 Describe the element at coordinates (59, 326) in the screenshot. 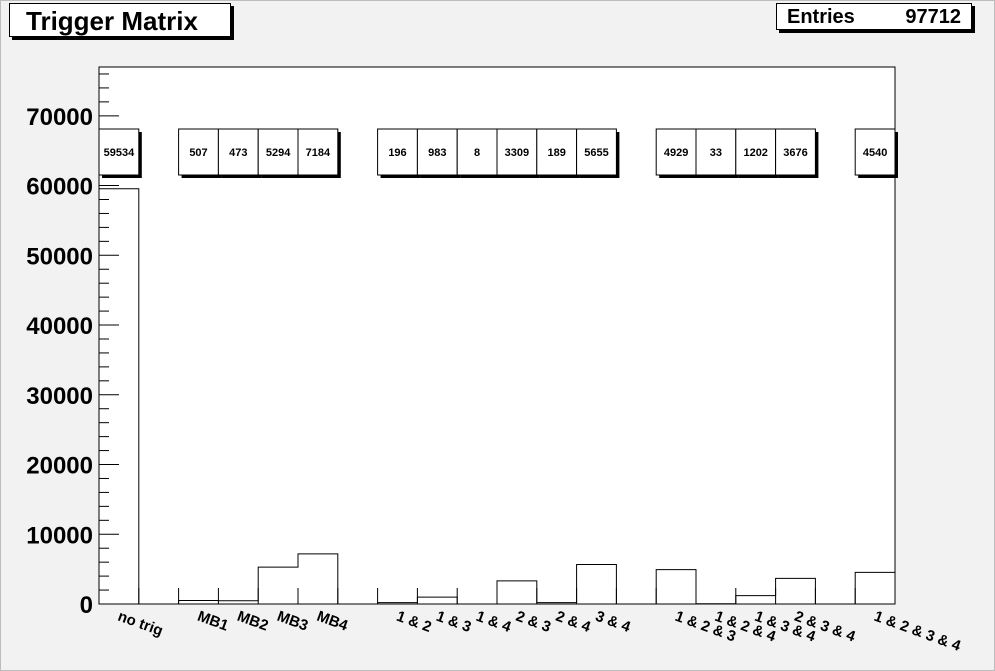

I see `y-tick-label: 40000` at that location.